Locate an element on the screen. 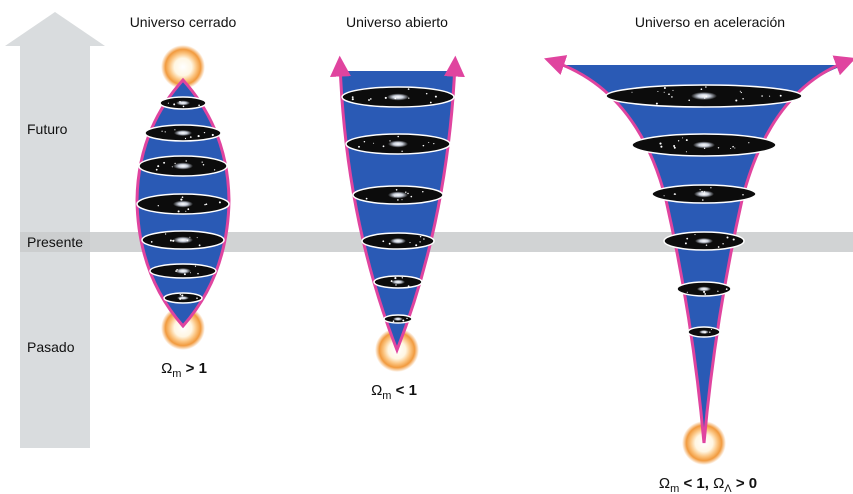 The image size is (853, 494). open-universe-outline is located at coordinates (397, 205).